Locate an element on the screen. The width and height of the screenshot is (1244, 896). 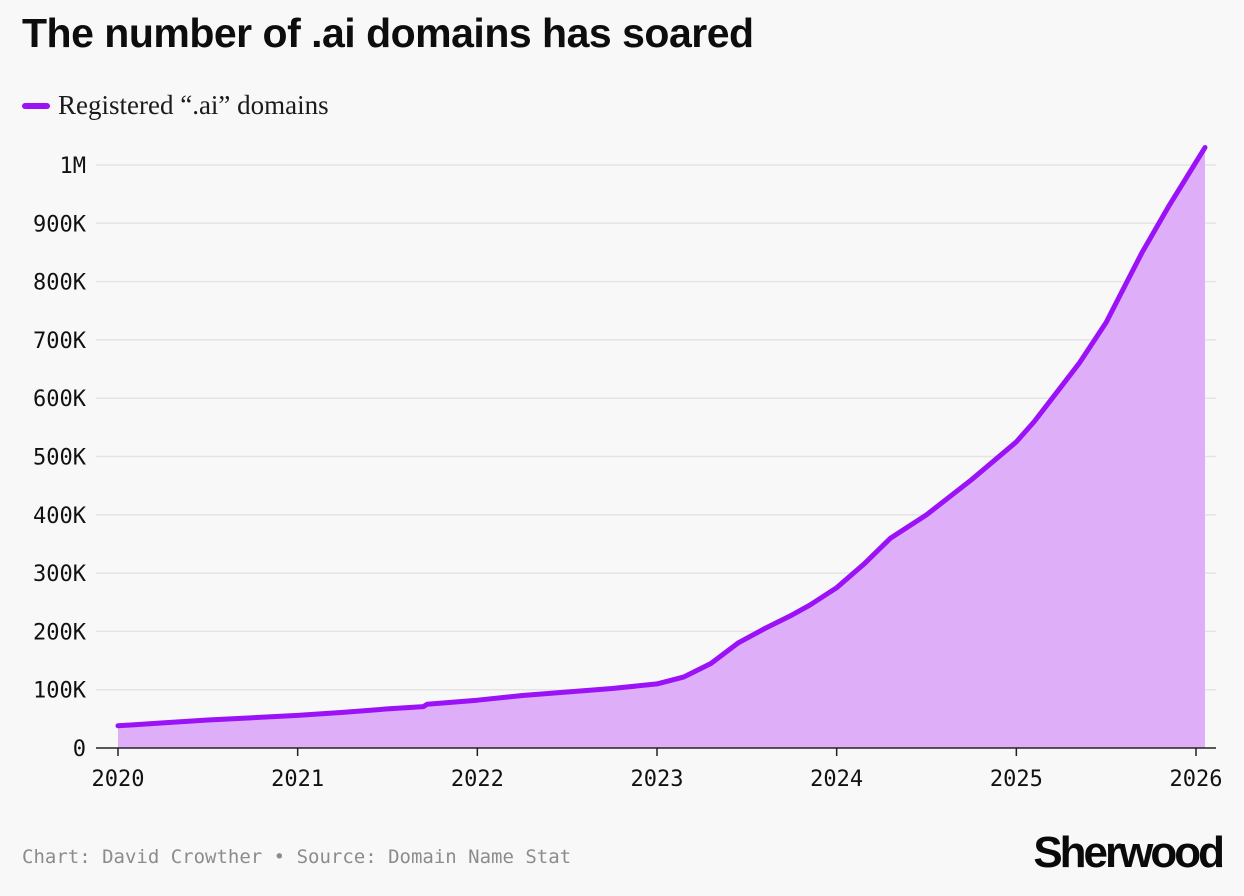
y-tick-label: 1M is located at coordinates (73, 166).